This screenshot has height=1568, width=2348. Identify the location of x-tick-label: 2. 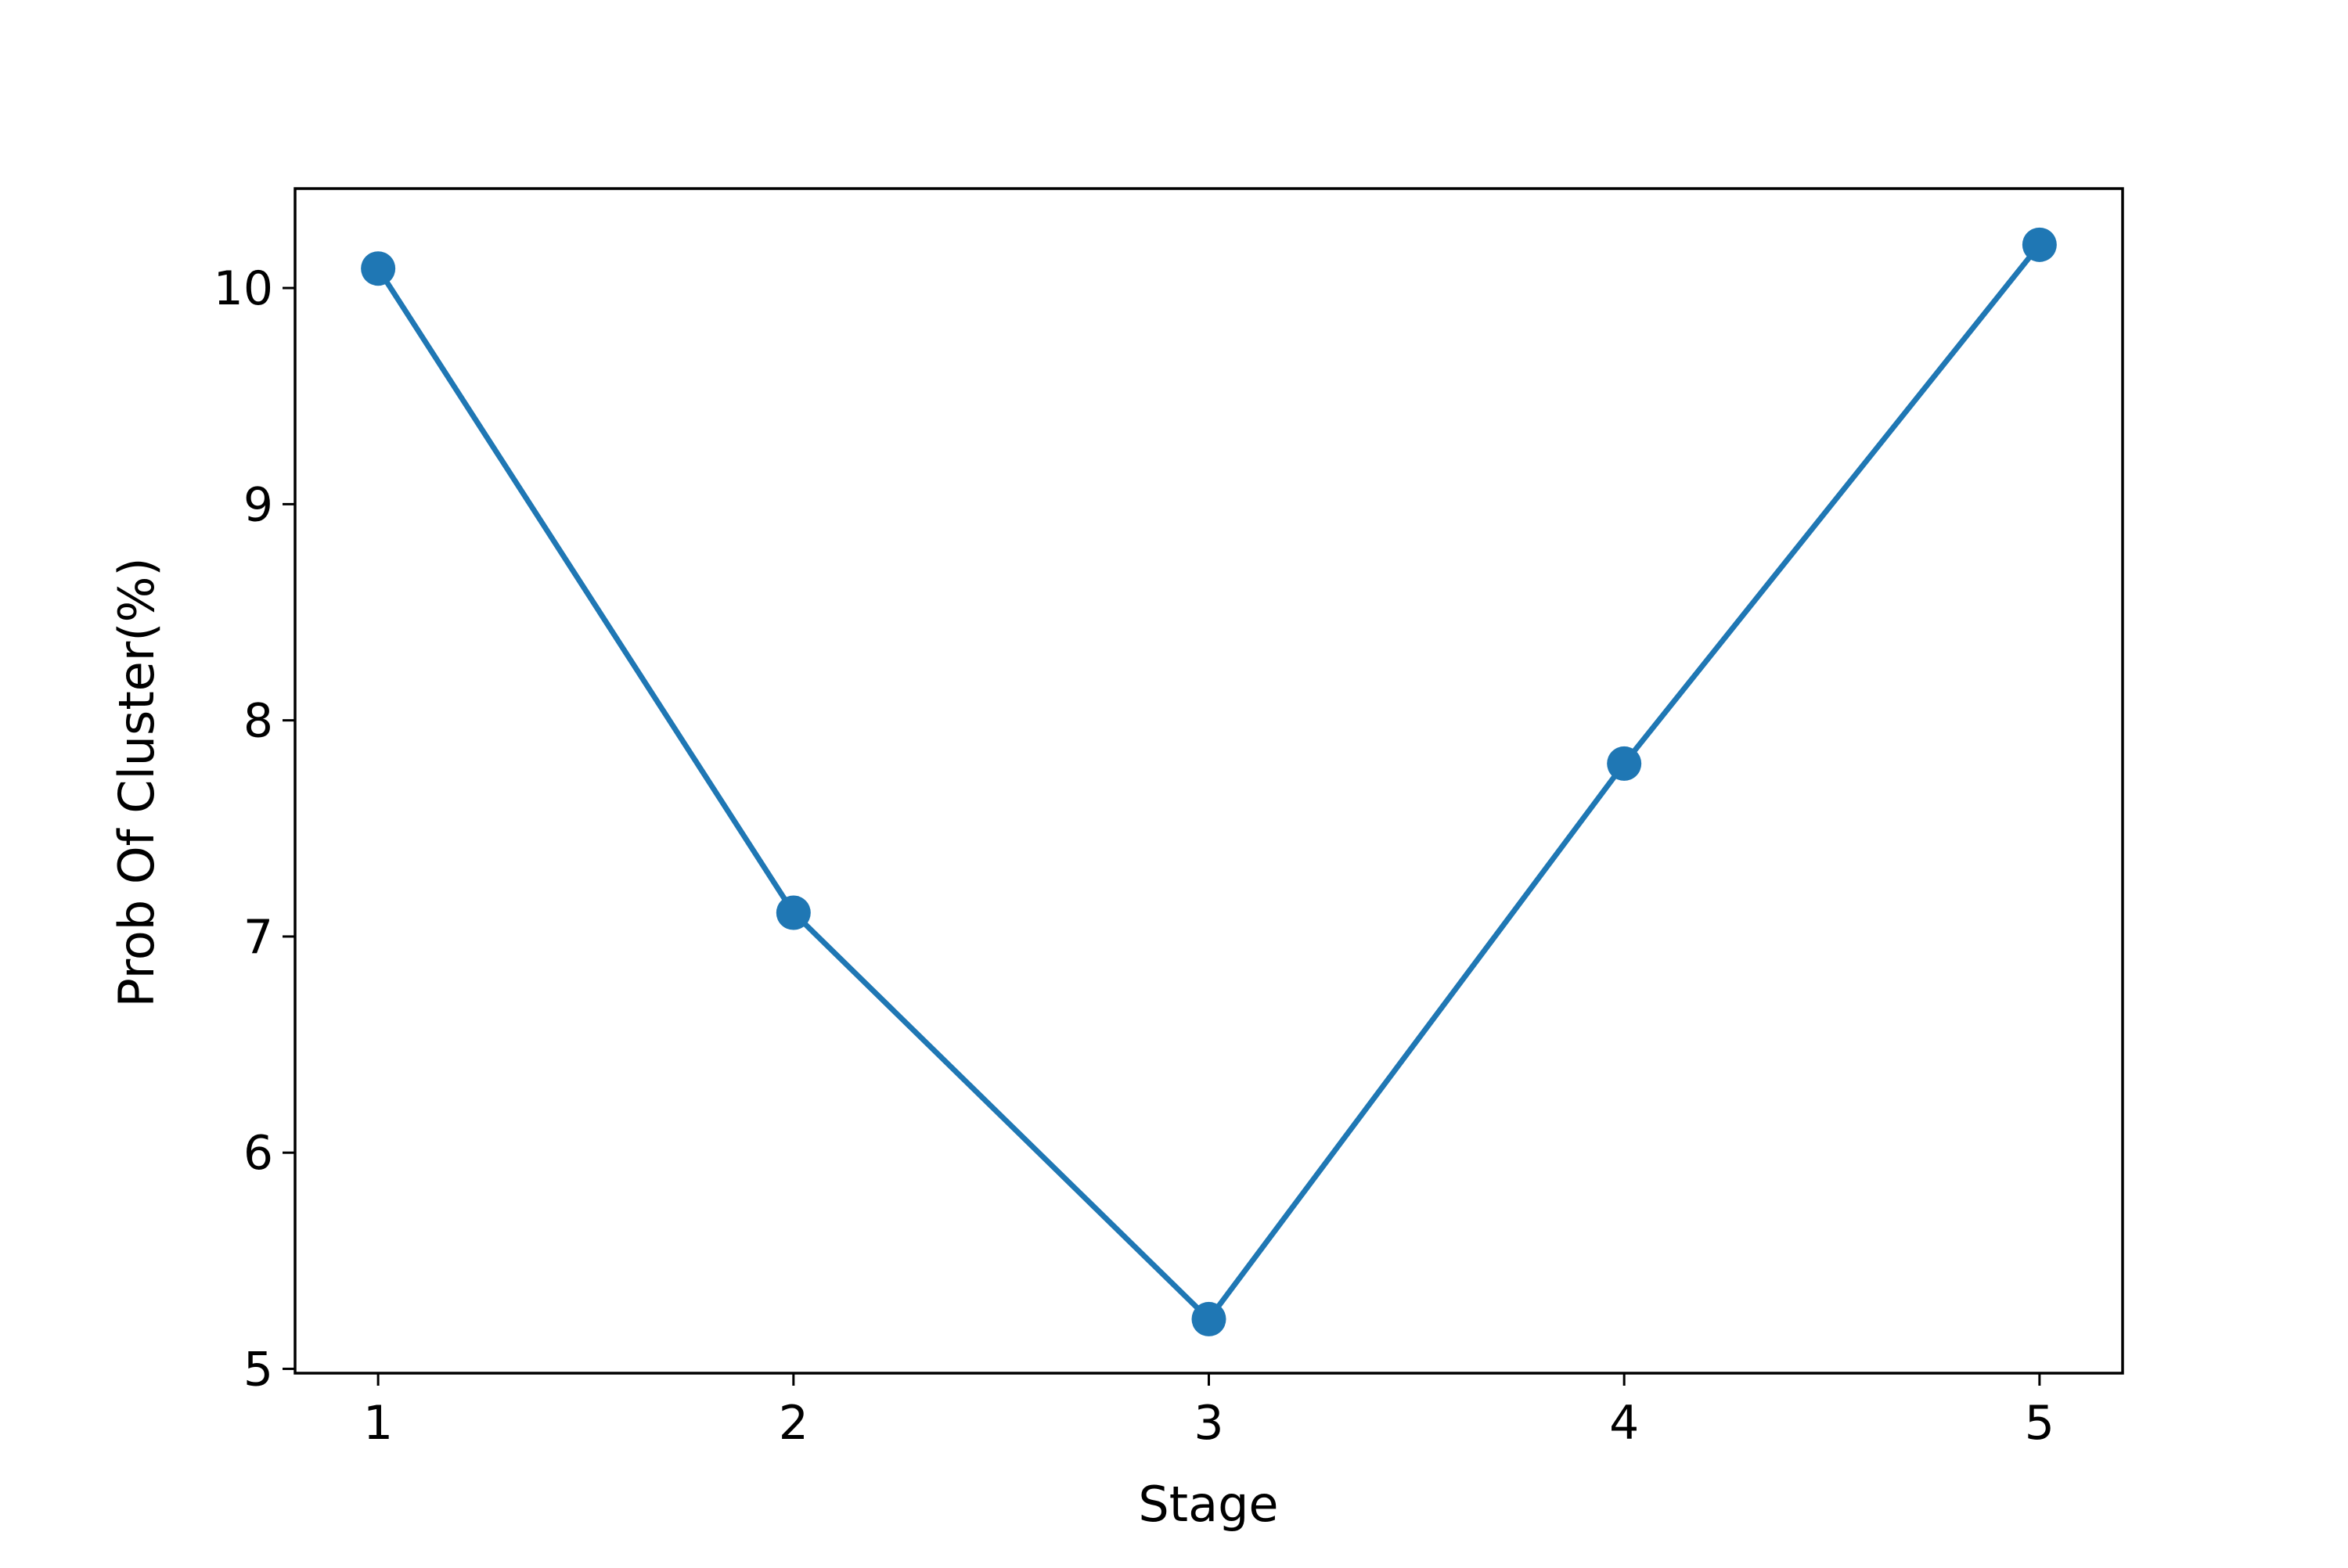
(794, 1423).